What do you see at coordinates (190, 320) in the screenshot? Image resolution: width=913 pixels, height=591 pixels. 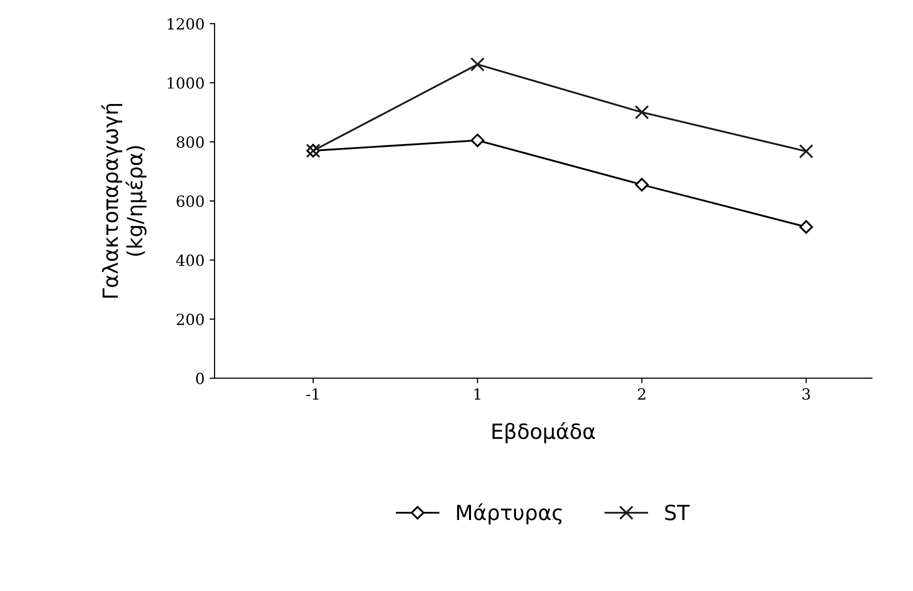 I see `y-tick-label: 200` at bounding box center [190, 320].